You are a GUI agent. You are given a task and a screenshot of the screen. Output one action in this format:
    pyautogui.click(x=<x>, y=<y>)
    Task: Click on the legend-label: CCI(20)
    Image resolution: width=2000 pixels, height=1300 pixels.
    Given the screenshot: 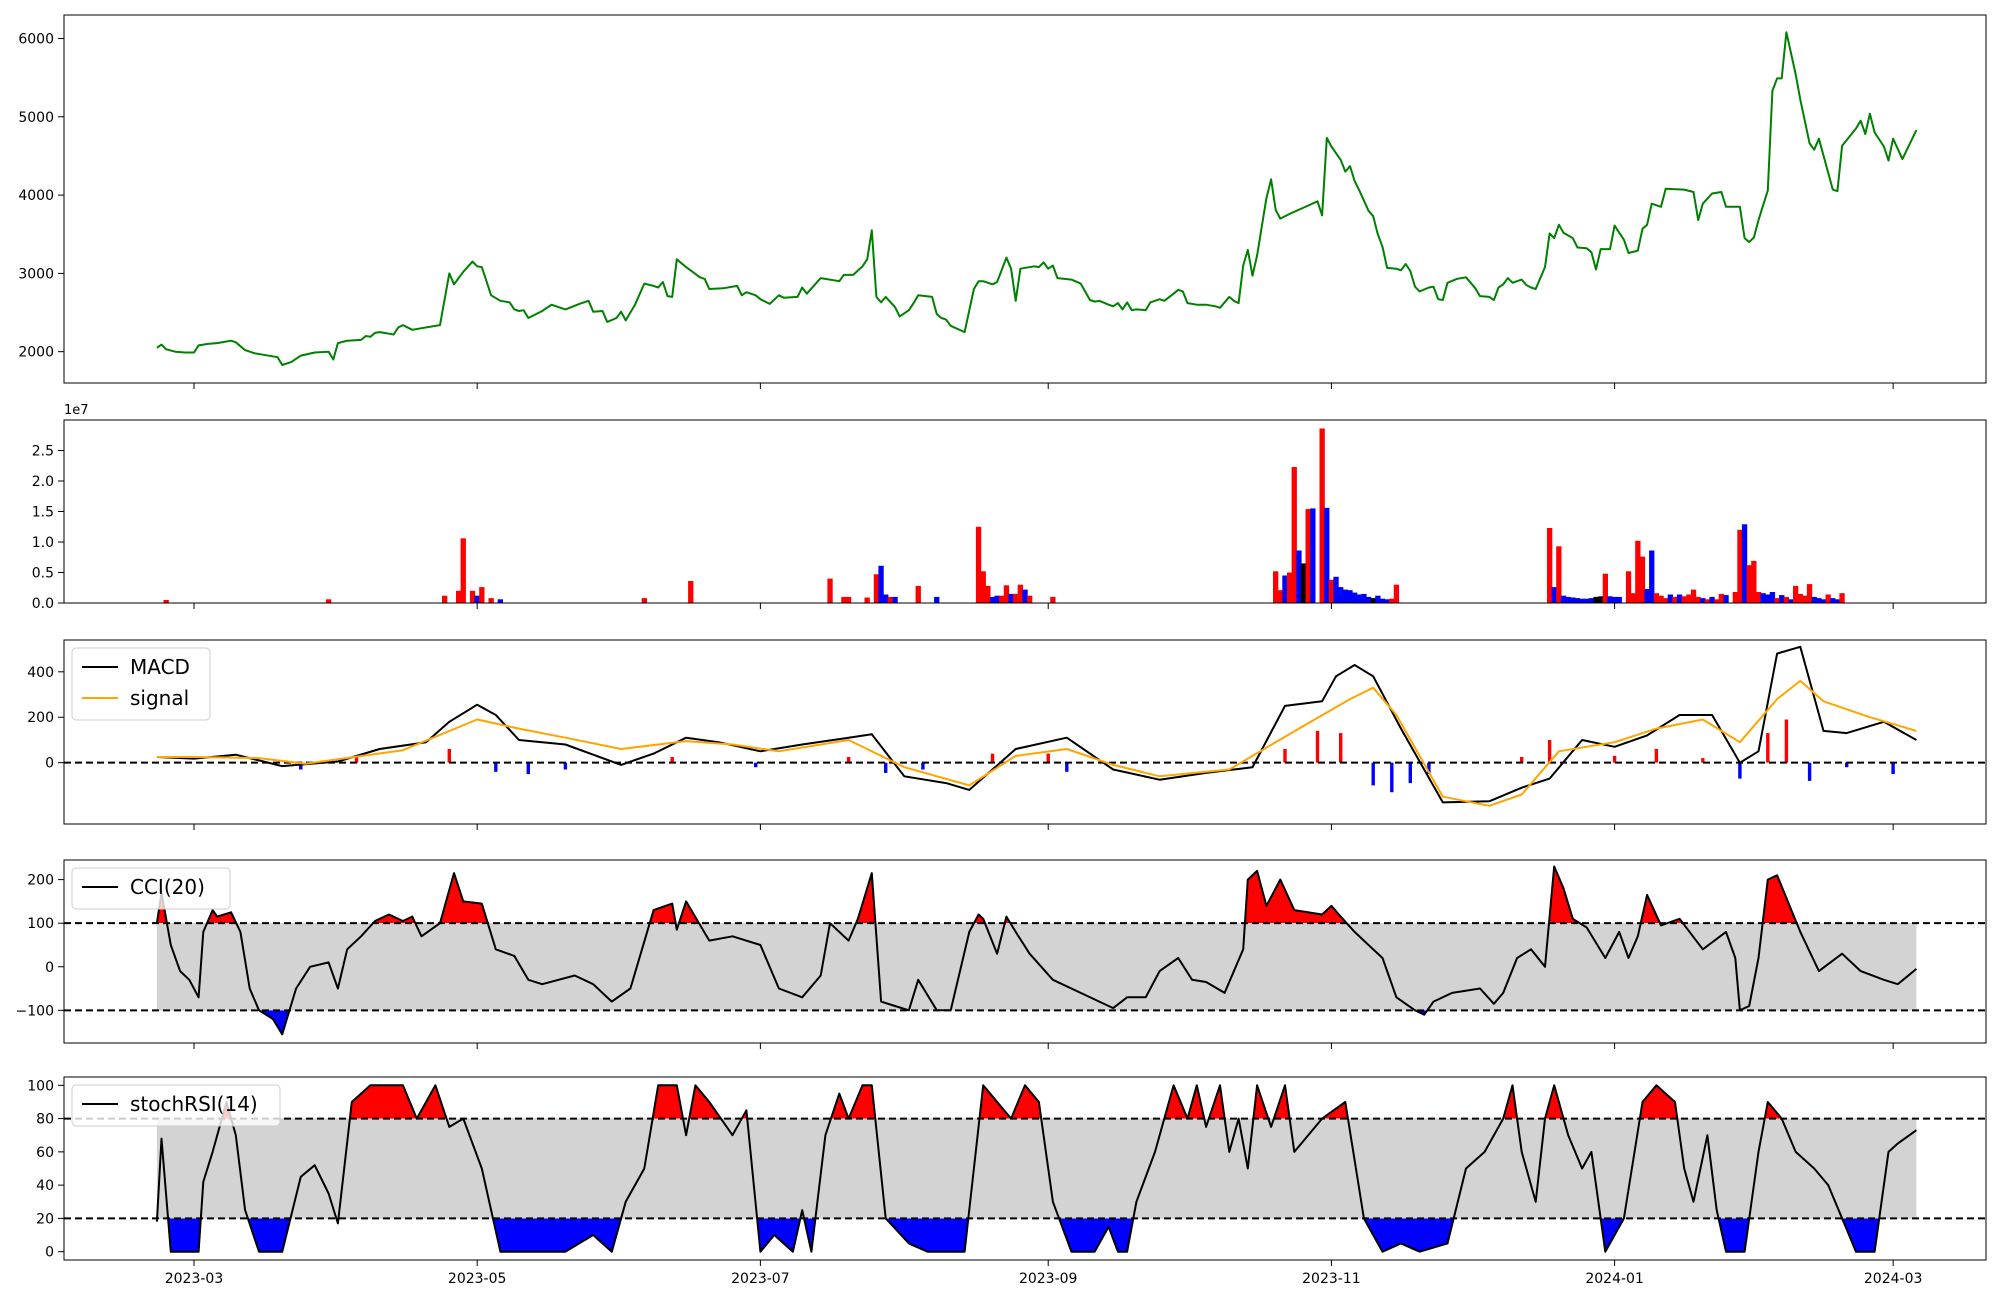 What is the action you would take?
    pyautogui.click(x=167, y=887)
    